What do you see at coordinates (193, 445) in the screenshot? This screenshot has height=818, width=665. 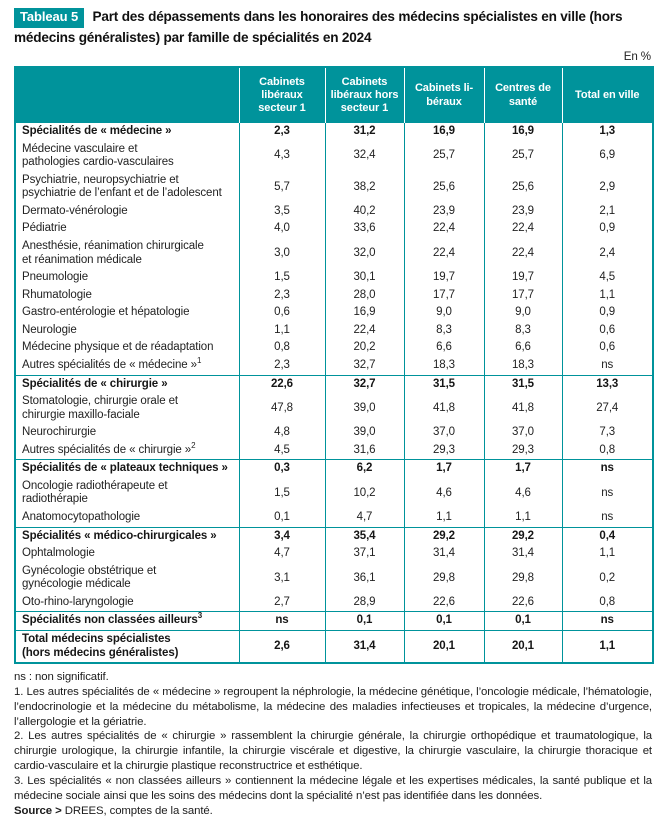 I see `footnote-marker: 2` at bounding box center [193, 445].